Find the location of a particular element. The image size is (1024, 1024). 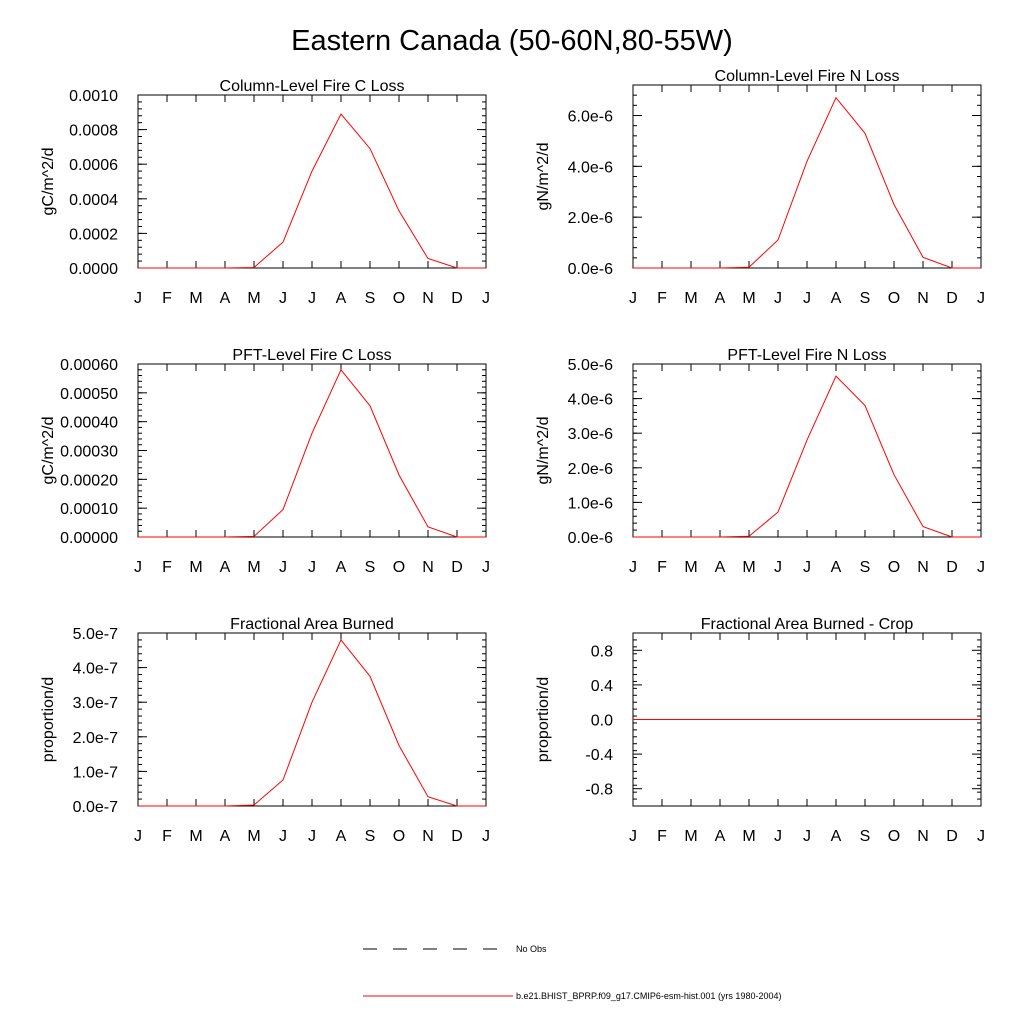

y-tick-label: 5.0e-7 is located at coordinates (95, 634).